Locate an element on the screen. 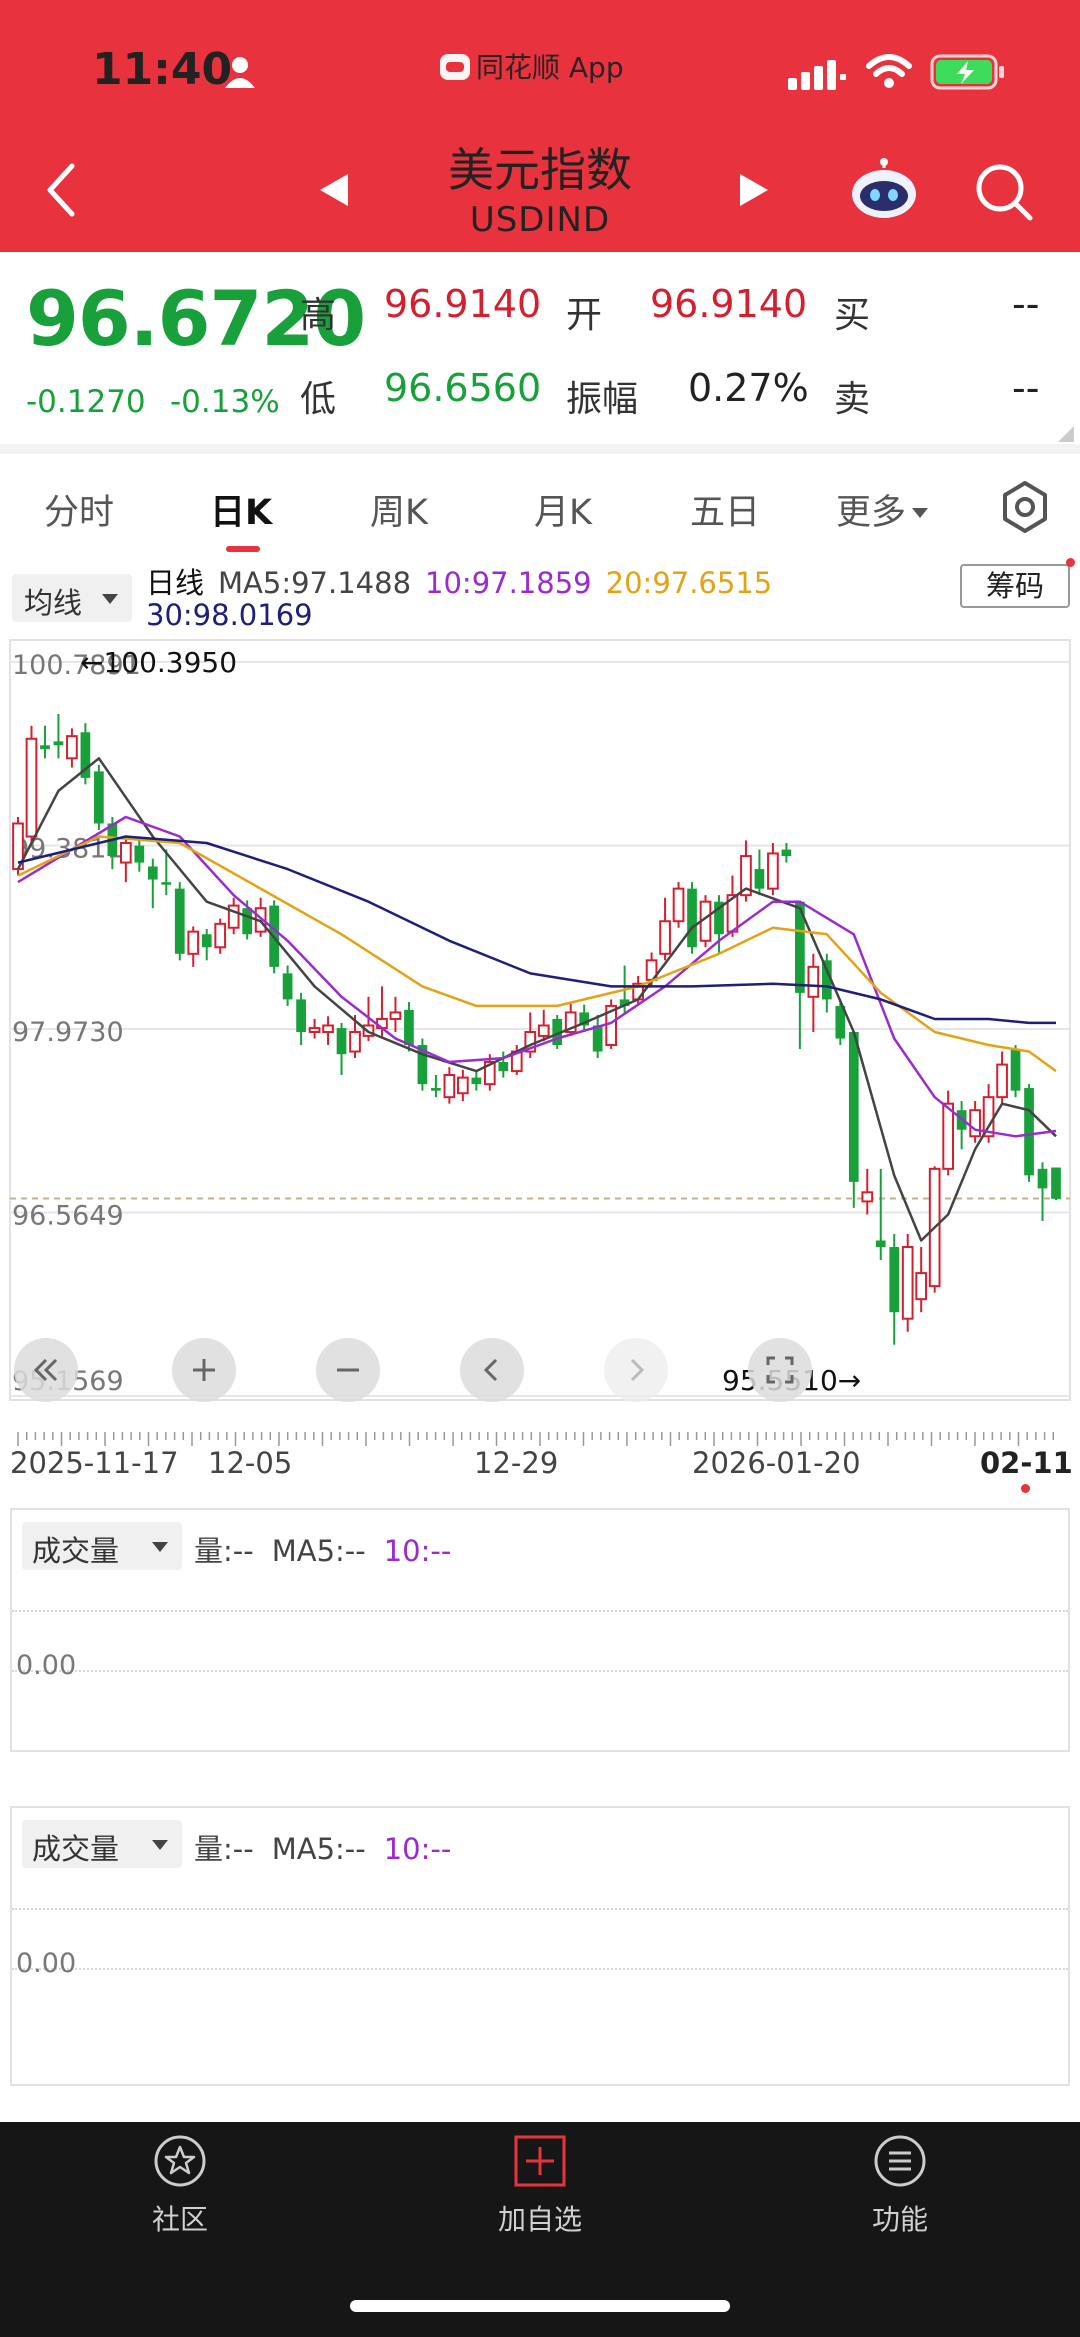 This screenshot has width=1080, height=2337. nav-add-watchlist: 加自选 is located at coordinates (540, 2185).